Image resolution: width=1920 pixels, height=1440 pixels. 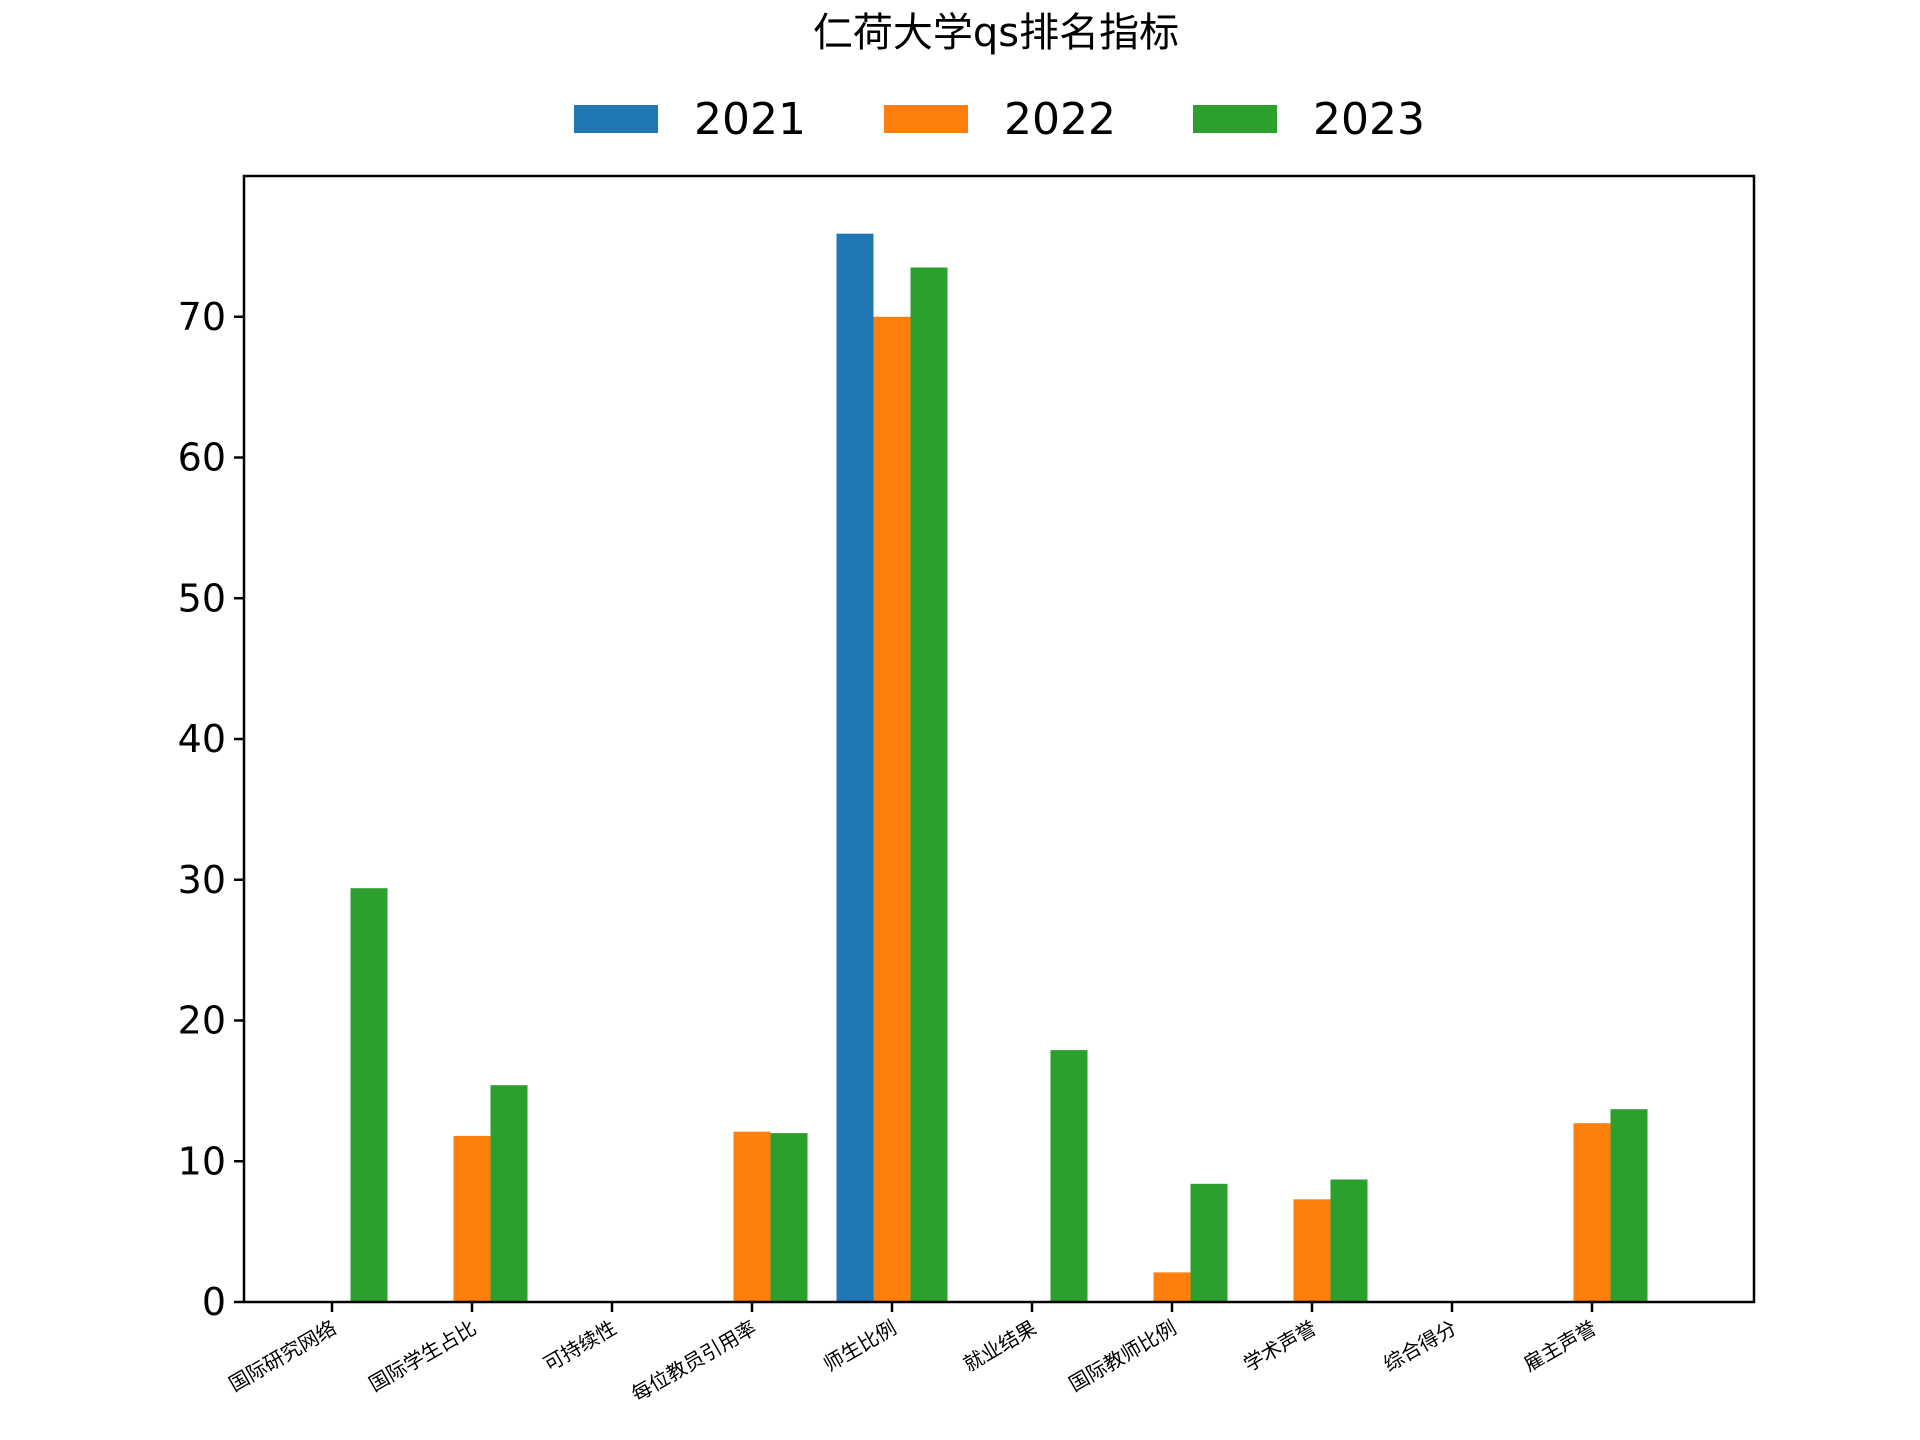 What do you see at coordinates (202, 1021) in the screenshot?
I see `y-tick-label: 20` at bounding box center [202, 1021].